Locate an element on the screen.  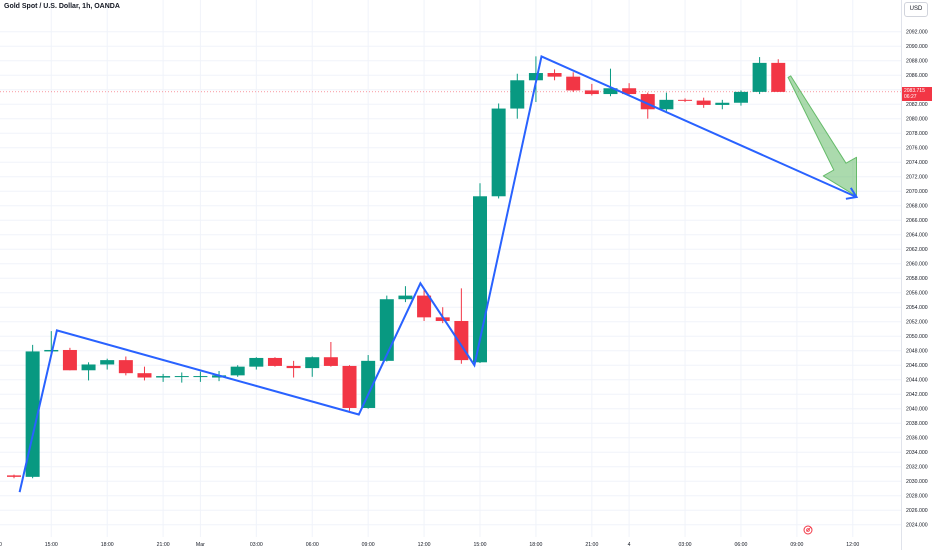
price-tick-label: 2042.000 is located at coordinates (917, 395).